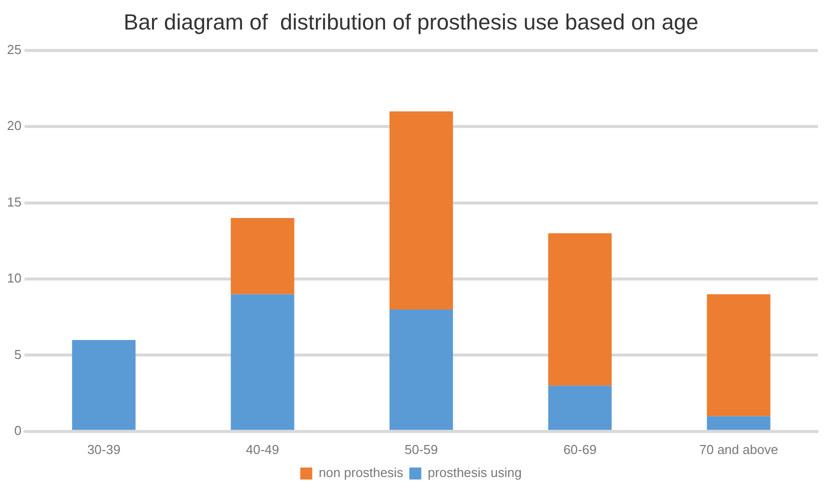 This screenshot has height=490, width=828. What do you see at coordinates (475, 472) in the screenshot?
I see `legend-label: prosthesis using` at bounding box center [475, 472].